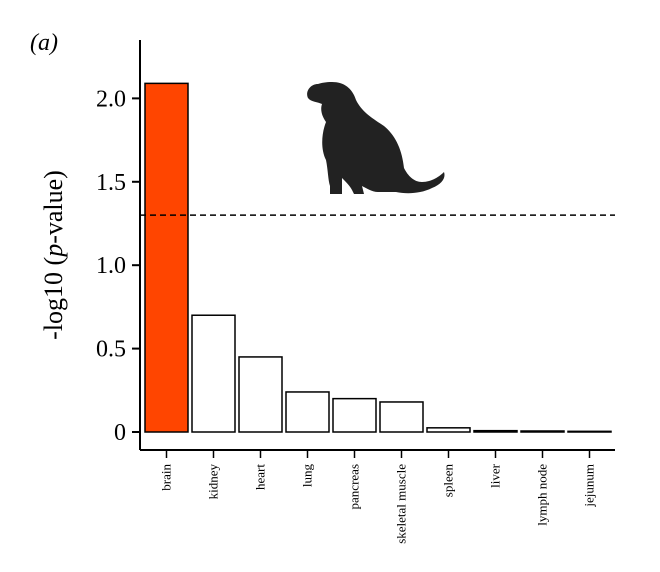  Describe the element at coordinates (213, 482) in the screenshot. I see `x-tick-label: kidney` at that location.